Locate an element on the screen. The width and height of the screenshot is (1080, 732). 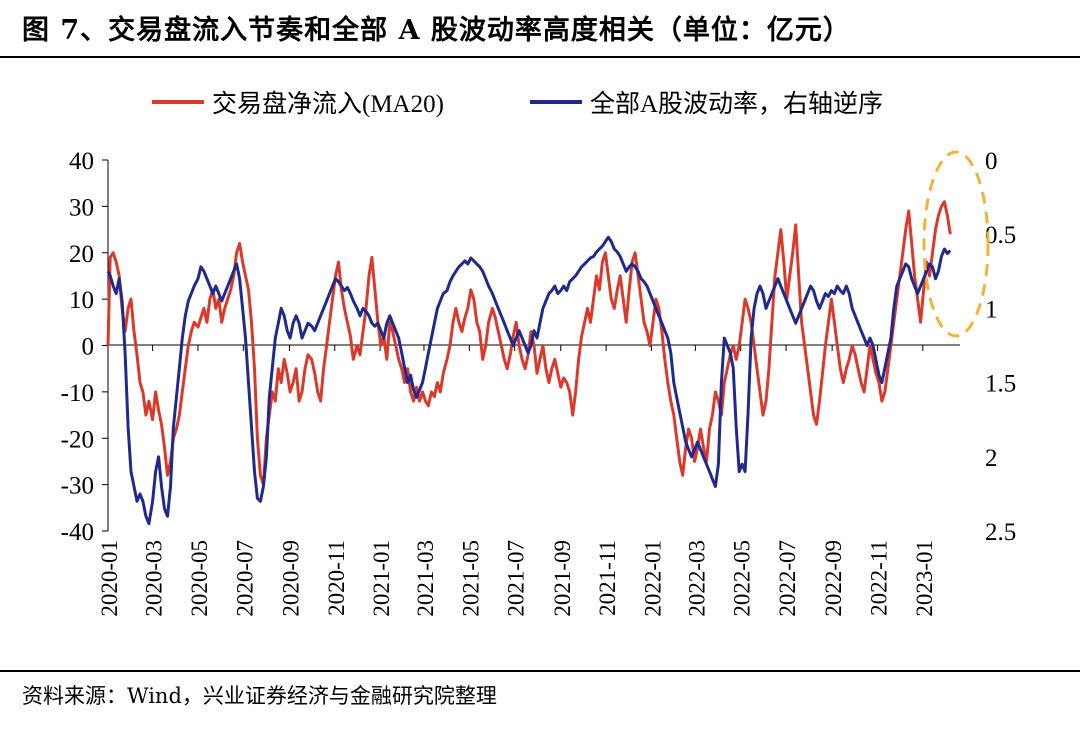
legend: 交易盘净流入(MA20) 全部A股波动率，右轴逆序 is located at coordinates (517, 104).